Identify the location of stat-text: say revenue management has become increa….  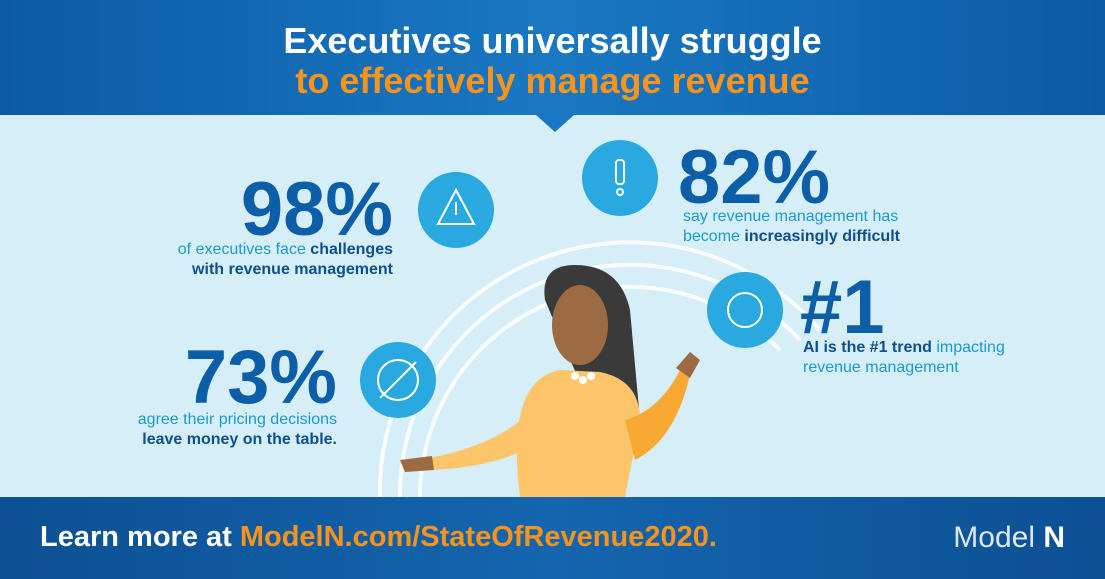
(808, 227).